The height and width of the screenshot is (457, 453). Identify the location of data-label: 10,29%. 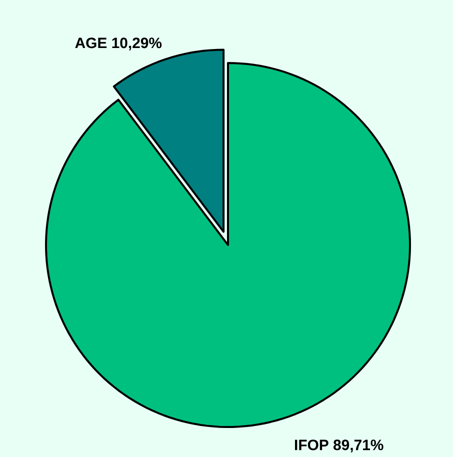
(137, 44).